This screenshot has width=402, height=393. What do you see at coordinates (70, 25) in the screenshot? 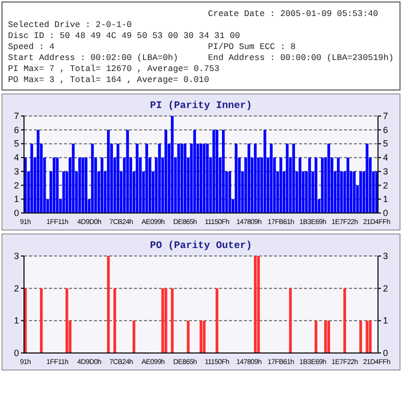
I see `text: Selected Drive : 2-0-1-0` at bounding box center [70, 25].